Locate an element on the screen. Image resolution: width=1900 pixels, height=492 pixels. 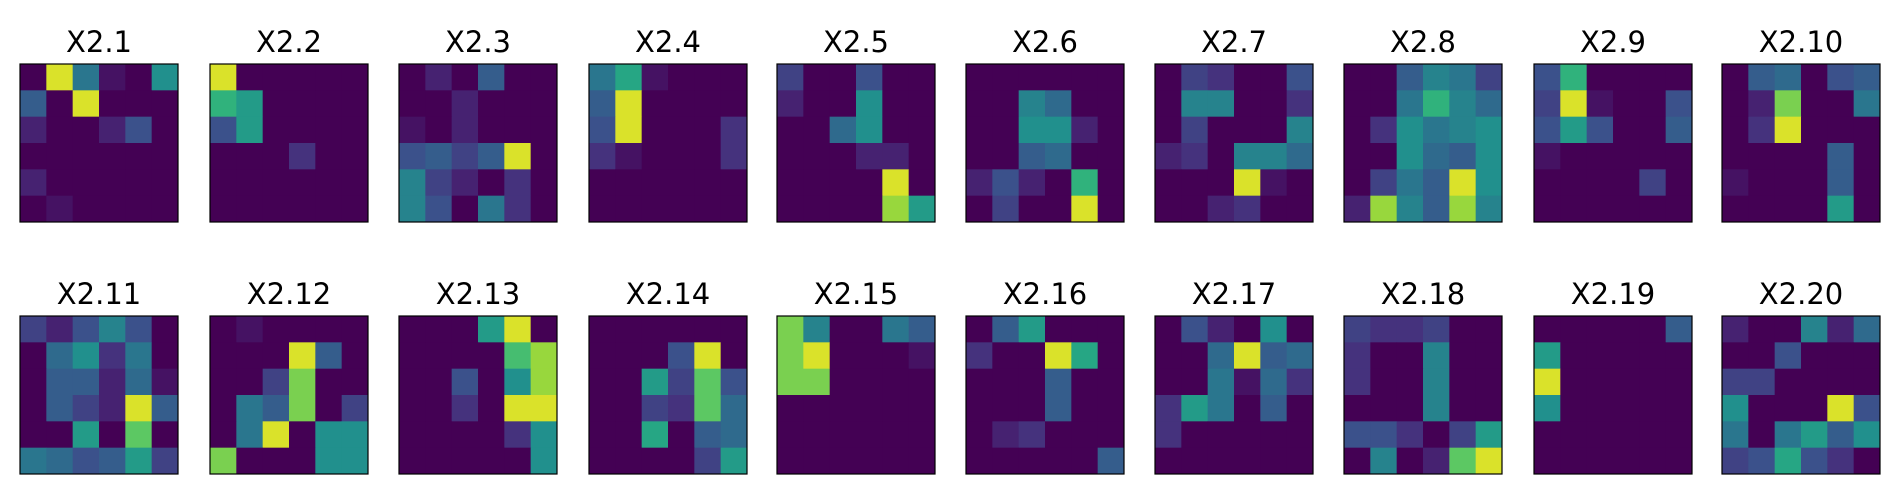
panel-title: X2.2 is located at coordinates (289, 42).